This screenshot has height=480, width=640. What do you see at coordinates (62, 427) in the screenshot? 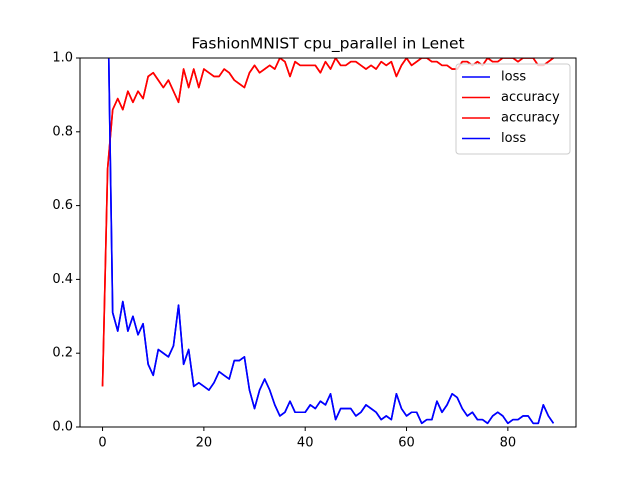
I see `y-tick-label: 0.0` at bounding box center [62, 427].